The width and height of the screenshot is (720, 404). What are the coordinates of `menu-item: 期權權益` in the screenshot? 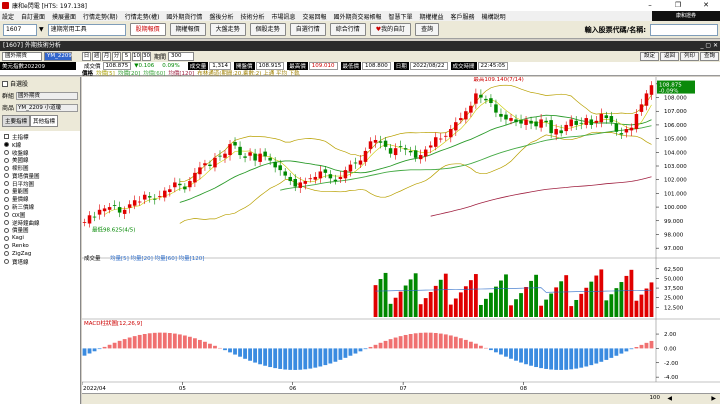 It's located at (431, 17).